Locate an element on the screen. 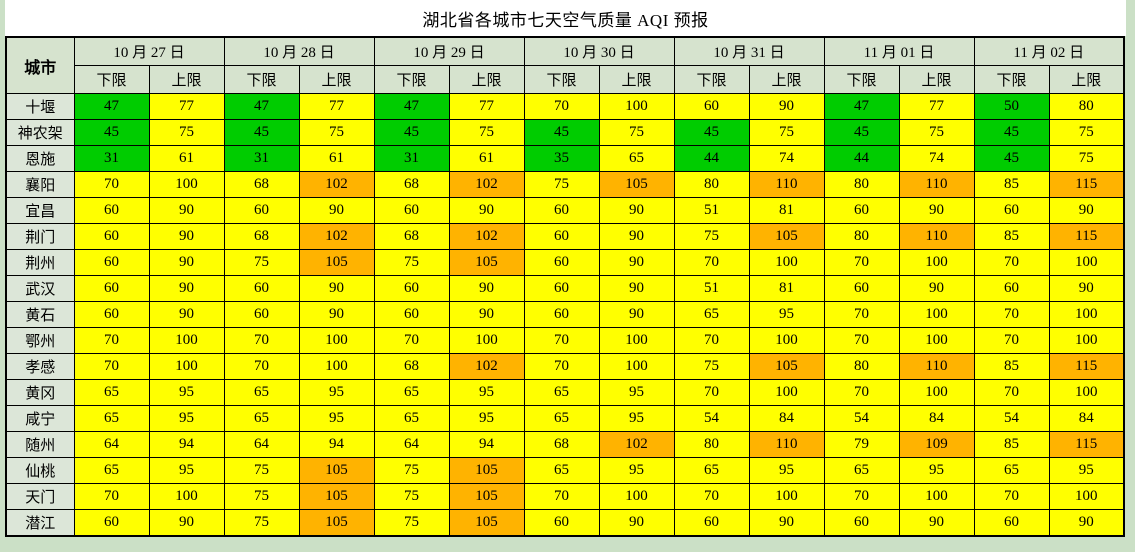  aqi-value-cell: 44 is located at coordinates (861, 158).